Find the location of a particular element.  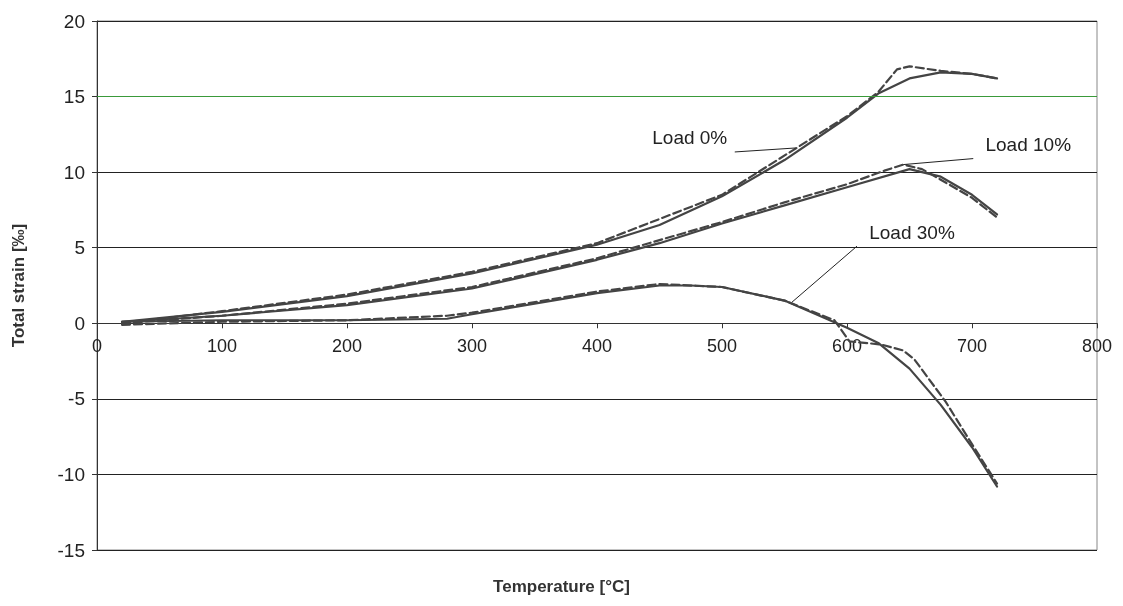

x-tick-label: 800 is located at coordinates (1097, 346).